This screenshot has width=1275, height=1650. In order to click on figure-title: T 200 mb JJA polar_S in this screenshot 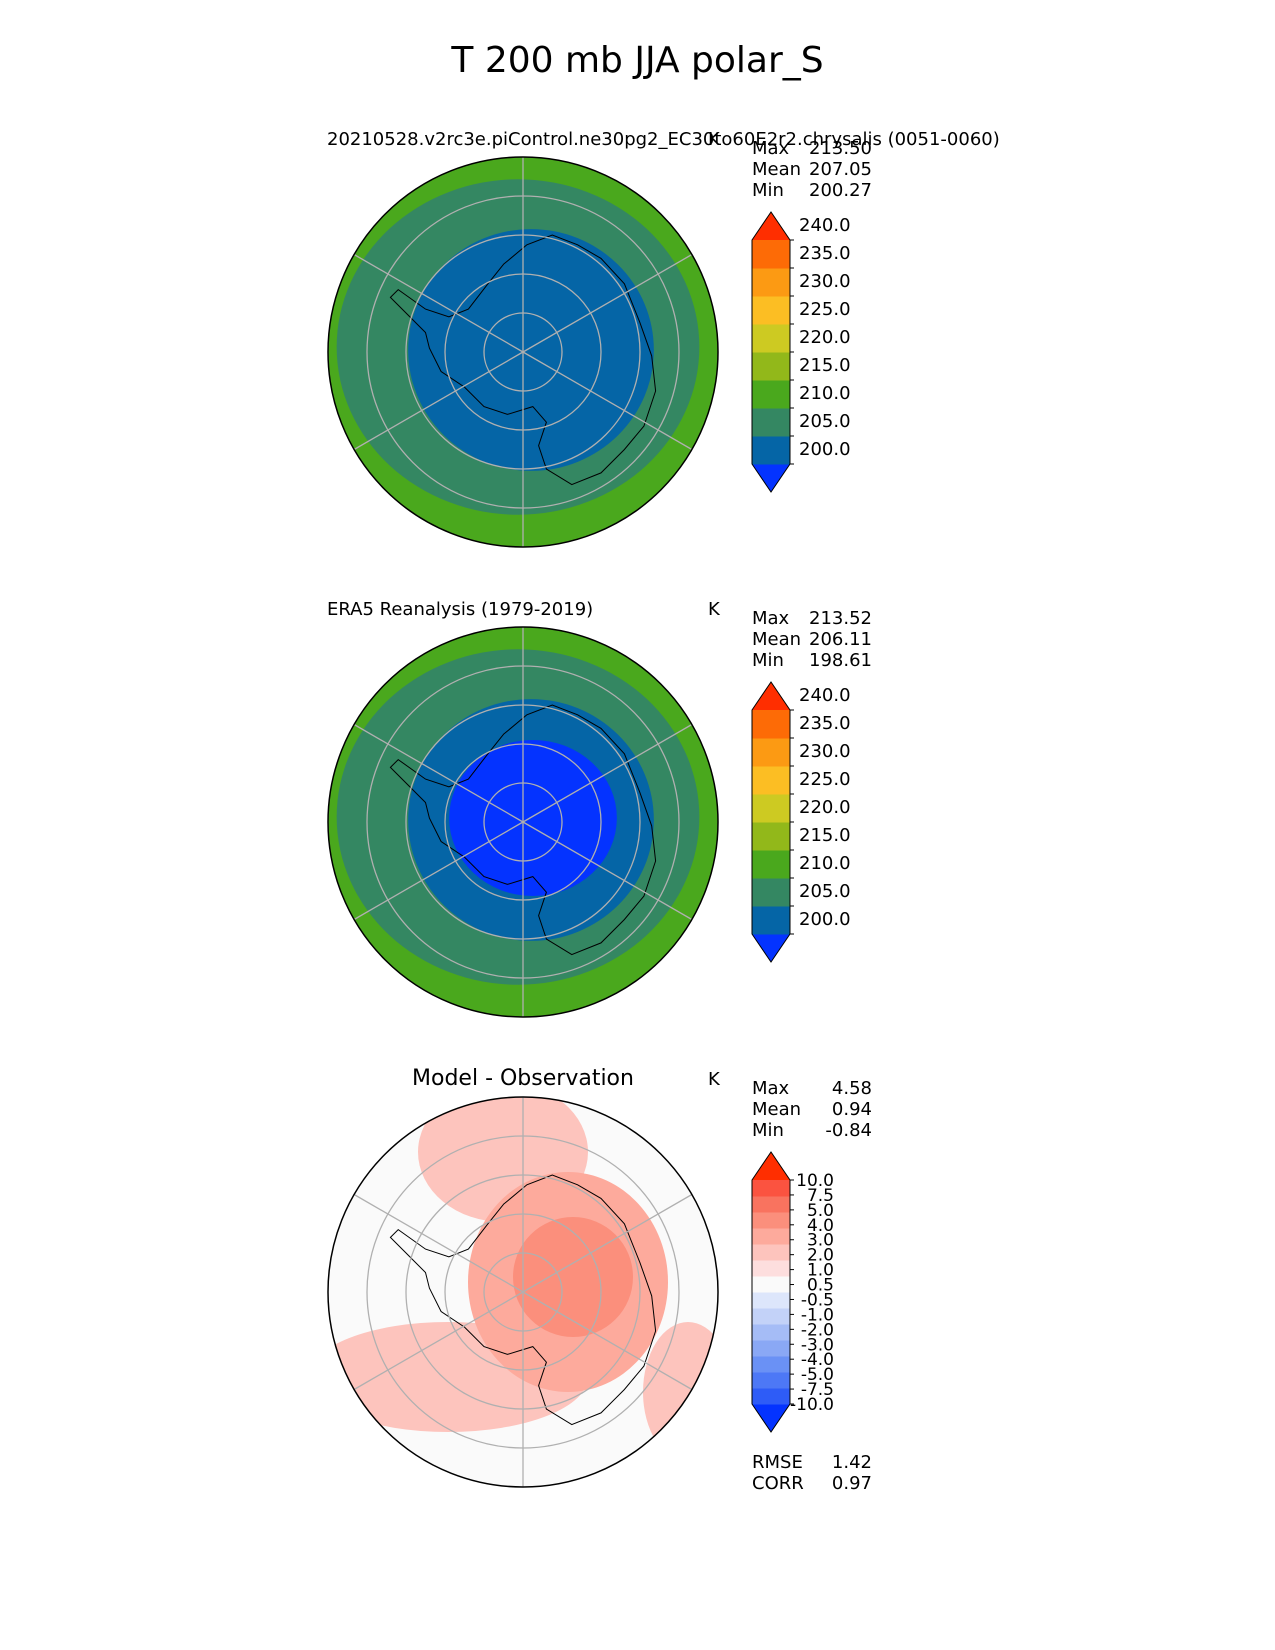, I will do `click(637, 60)`.